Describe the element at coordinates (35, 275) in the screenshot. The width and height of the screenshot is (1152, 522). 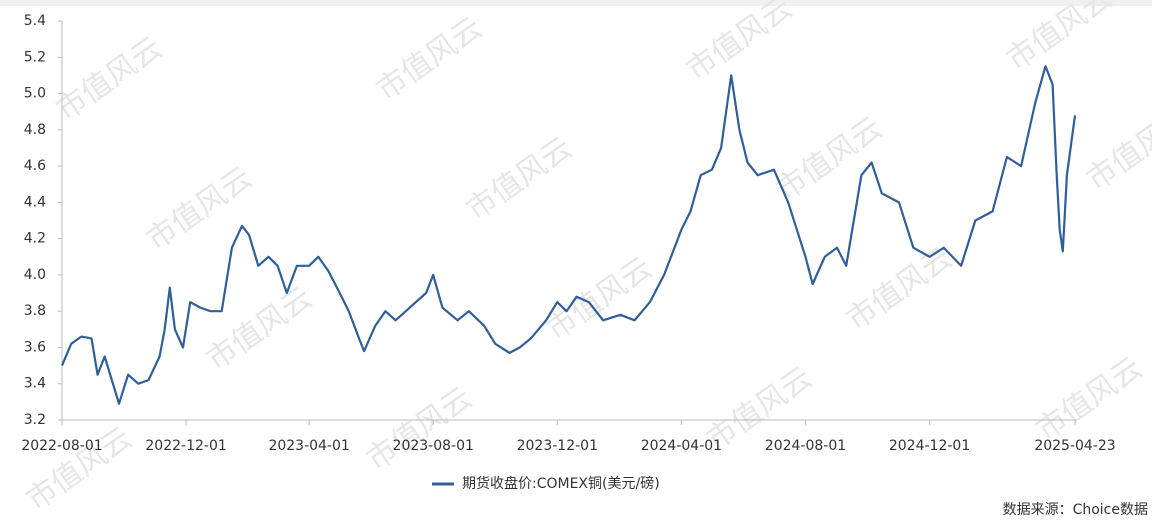
I see `y-tick-label: 4.0` at that location.